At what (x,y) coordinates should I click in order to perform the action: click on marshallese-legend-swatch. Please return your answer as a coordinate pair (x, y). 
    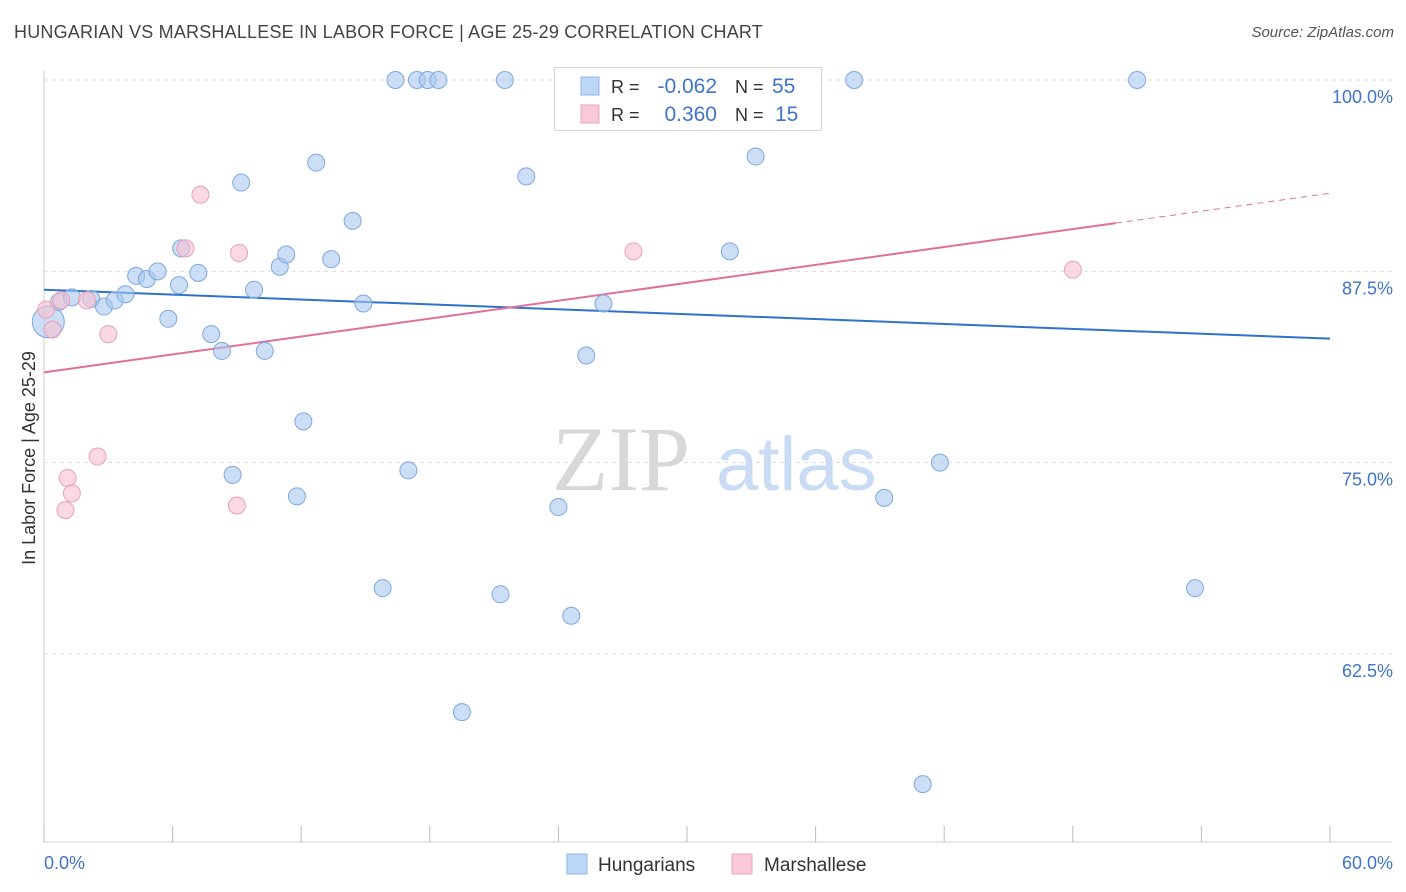
    Looking at the image, I should click on (742, 864).